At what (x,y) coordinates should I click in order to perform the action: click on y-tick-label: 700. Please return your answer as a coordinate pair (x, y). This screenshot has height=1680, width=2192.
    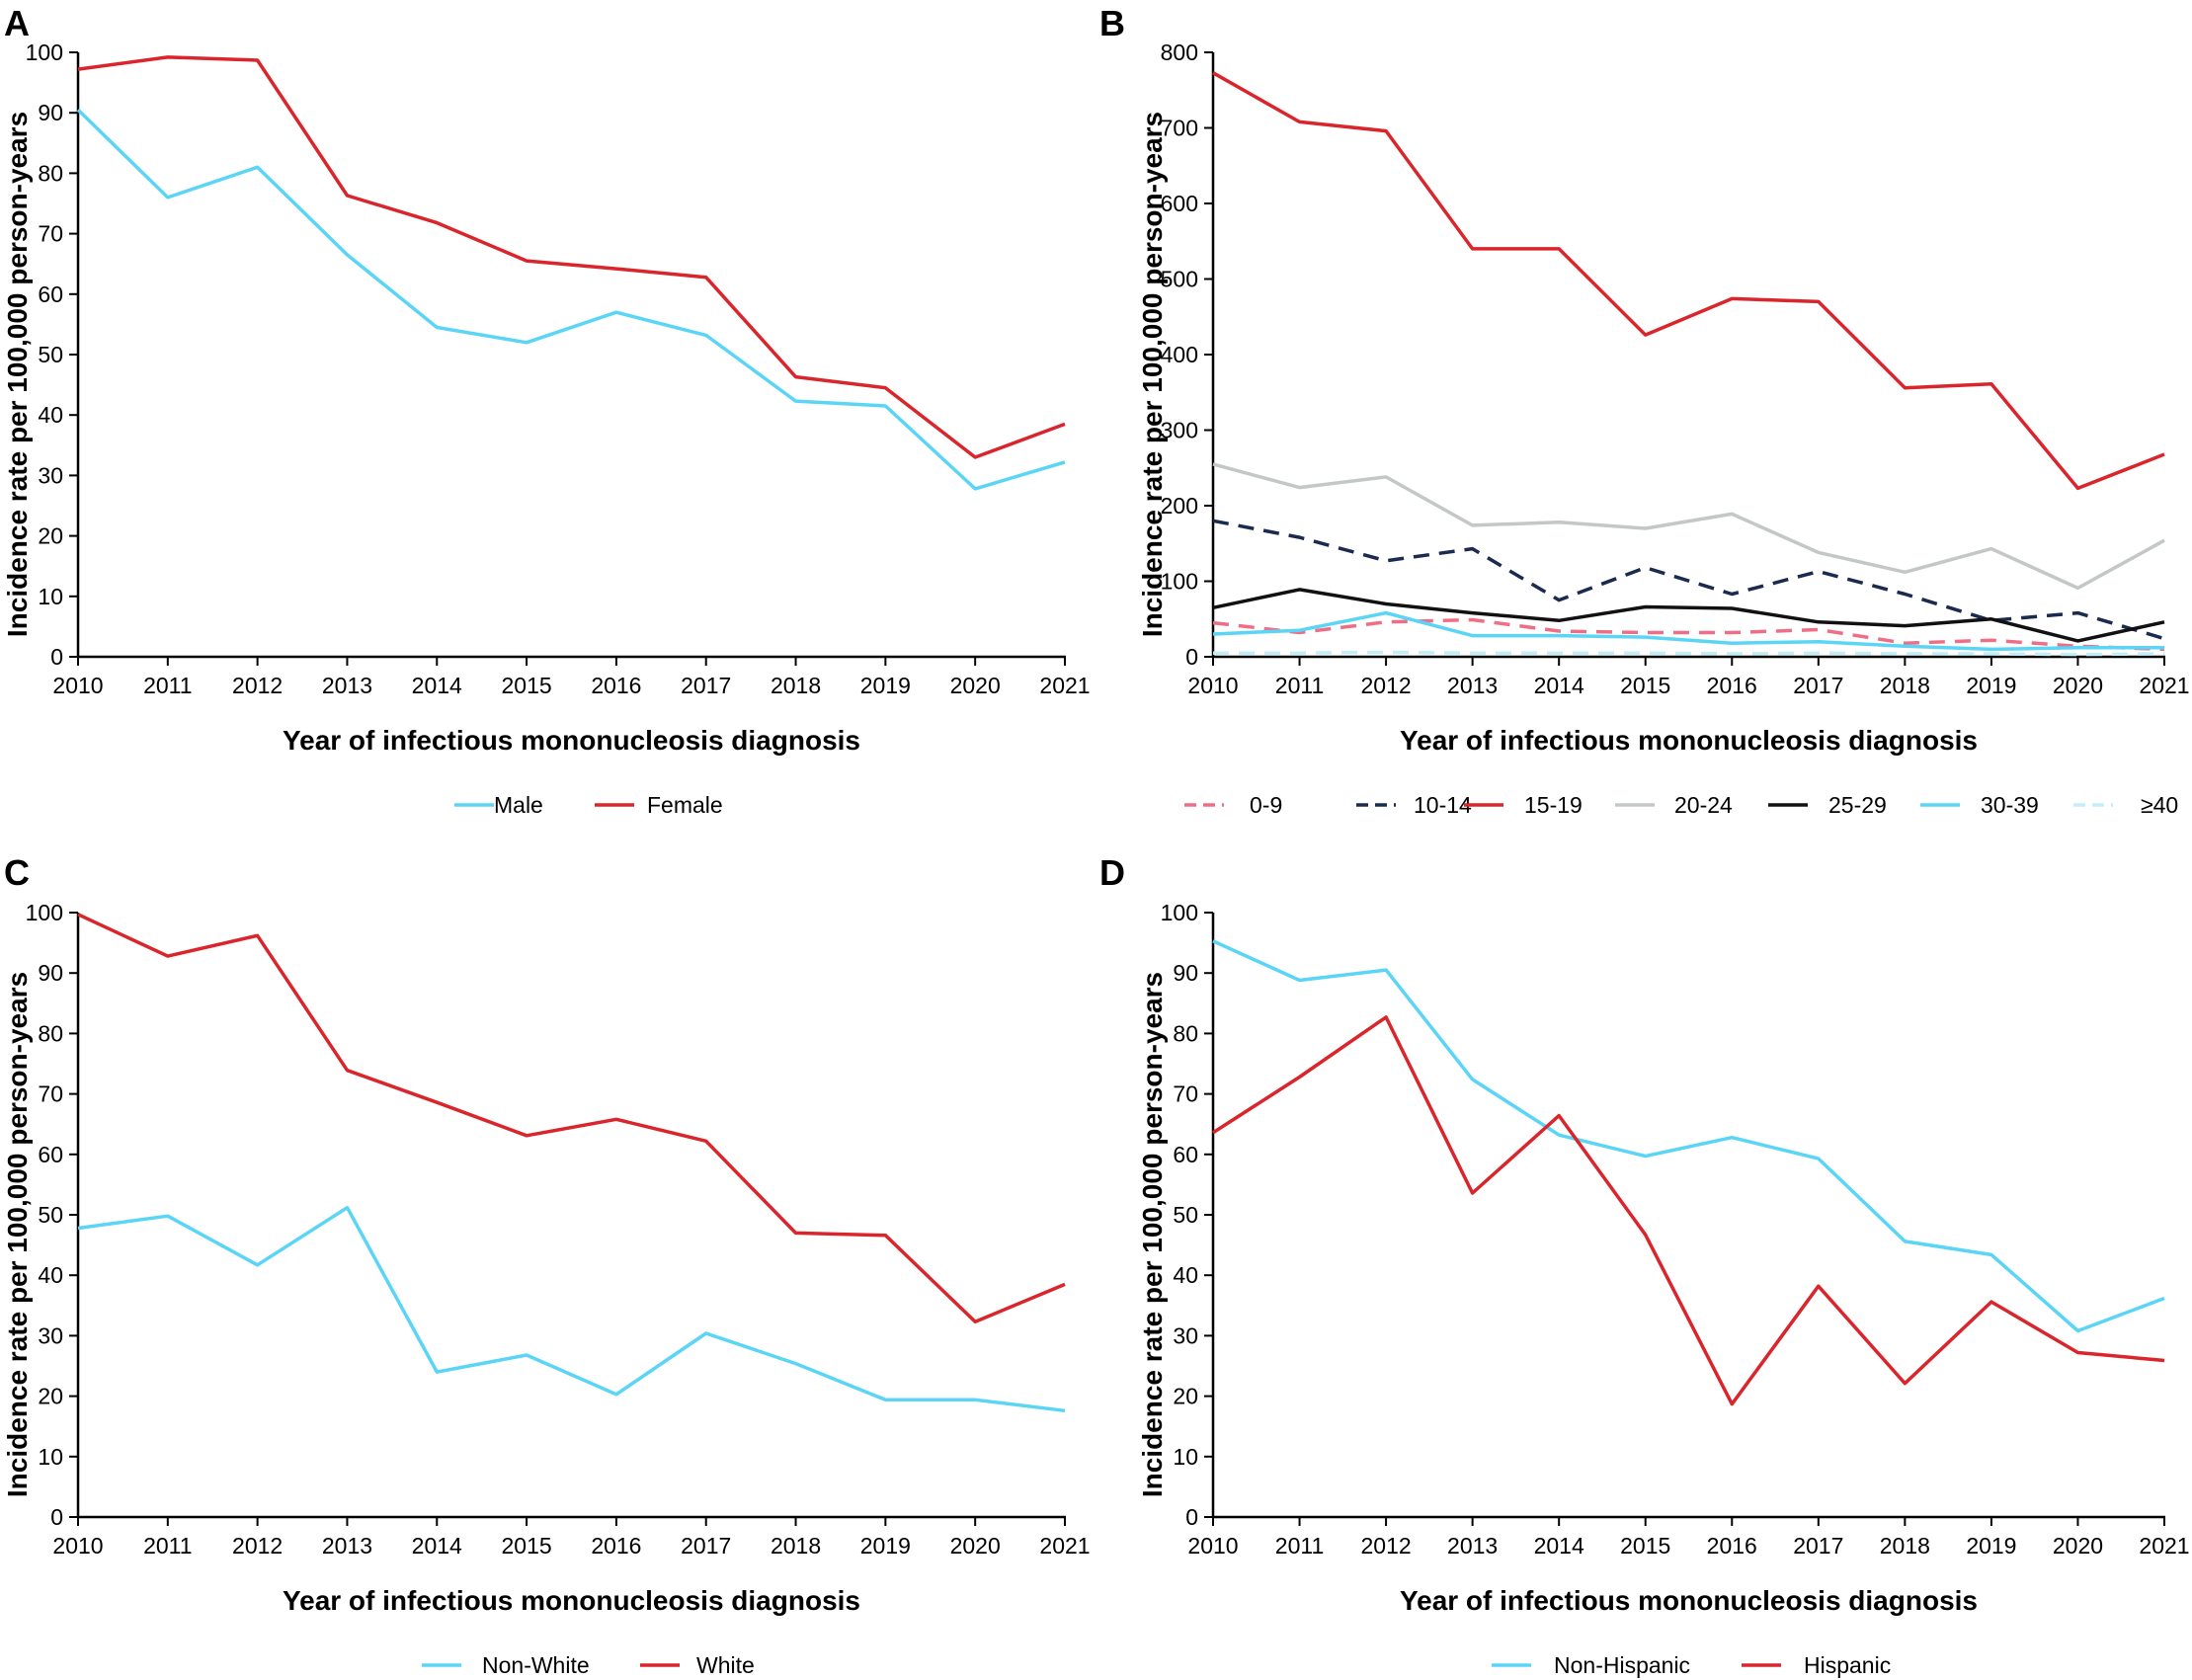
    Looking at the image, I should click on (1180, 128).